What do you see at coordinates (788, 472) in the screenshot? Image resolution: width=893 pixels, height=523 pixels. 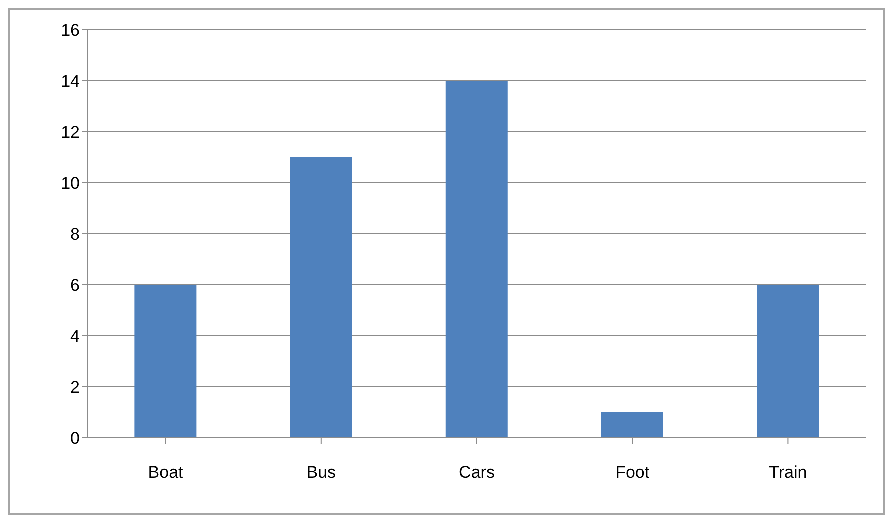 I see `x-tick-label: Train` at bounding box center [788, 472].